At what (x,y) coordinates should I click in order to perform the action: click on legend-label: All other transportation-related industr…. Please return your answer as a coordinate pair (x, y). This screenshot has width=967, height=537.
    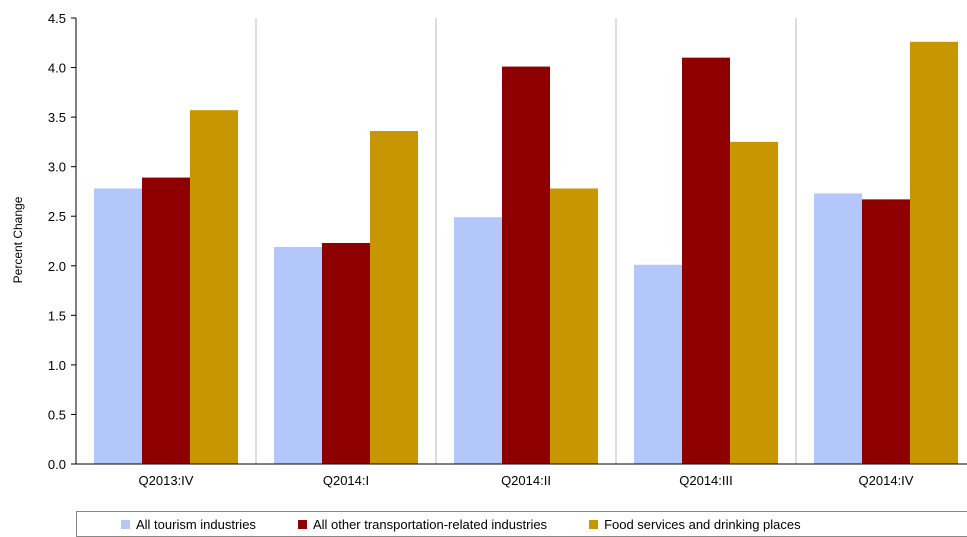
    Looking at the image, I should click on (430, 524).